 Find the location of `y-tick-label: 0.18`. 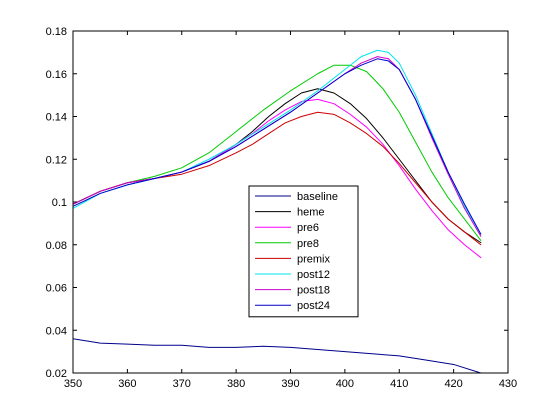

y-tick-label: 0.18 is located at coordinates (56, 32).